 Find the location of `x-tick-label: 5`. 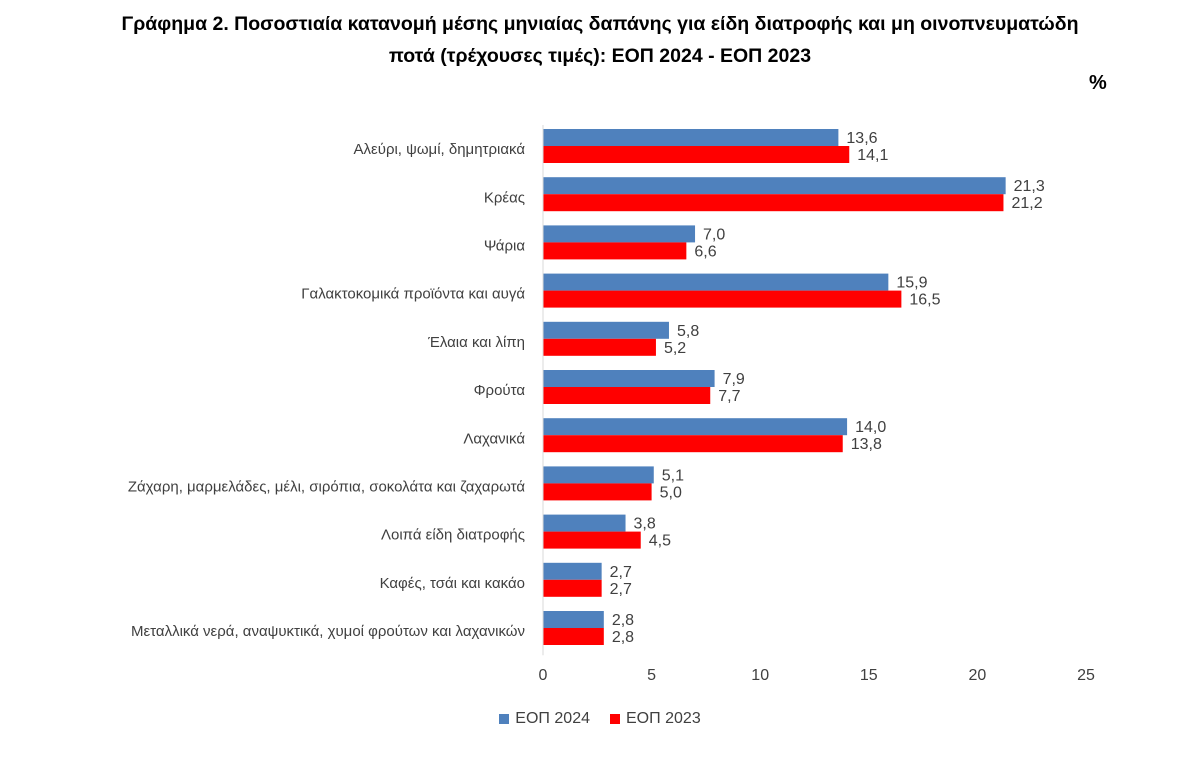

x-tick-label: 5 is located at coordinates (651, 675).